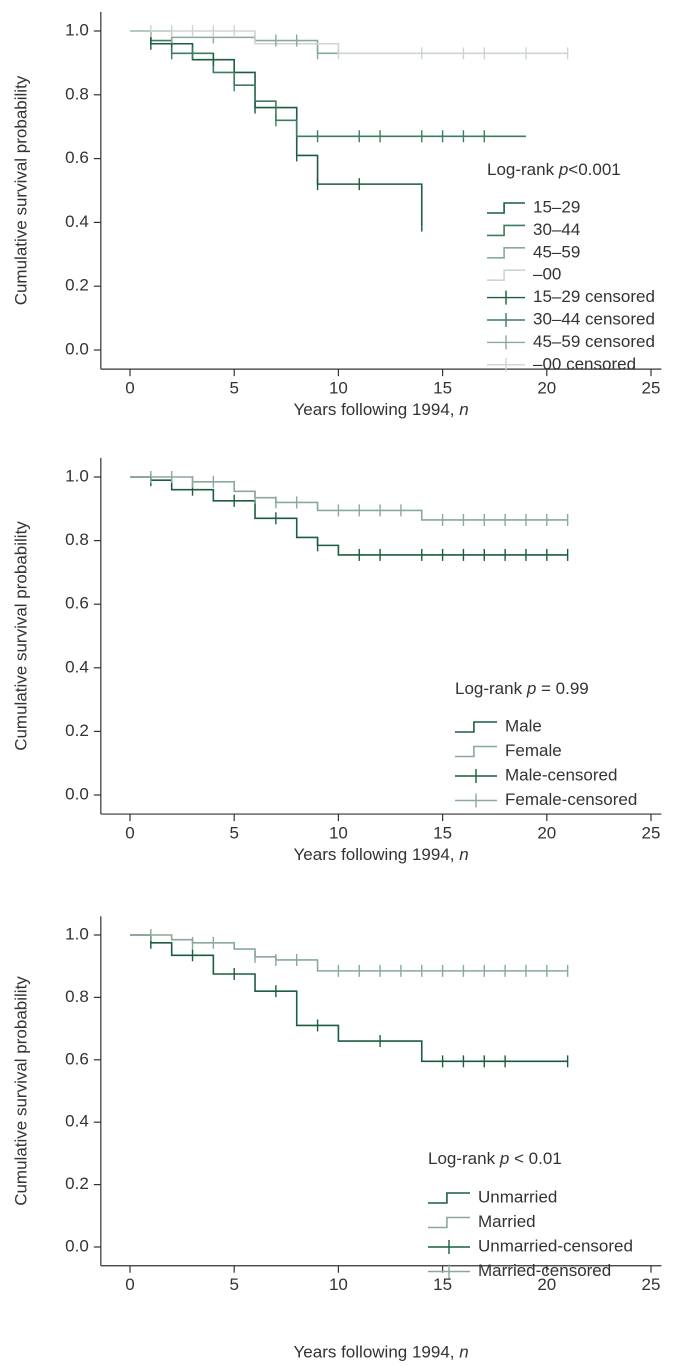  I want to click on legend-label: Married, so click(507, 1221).